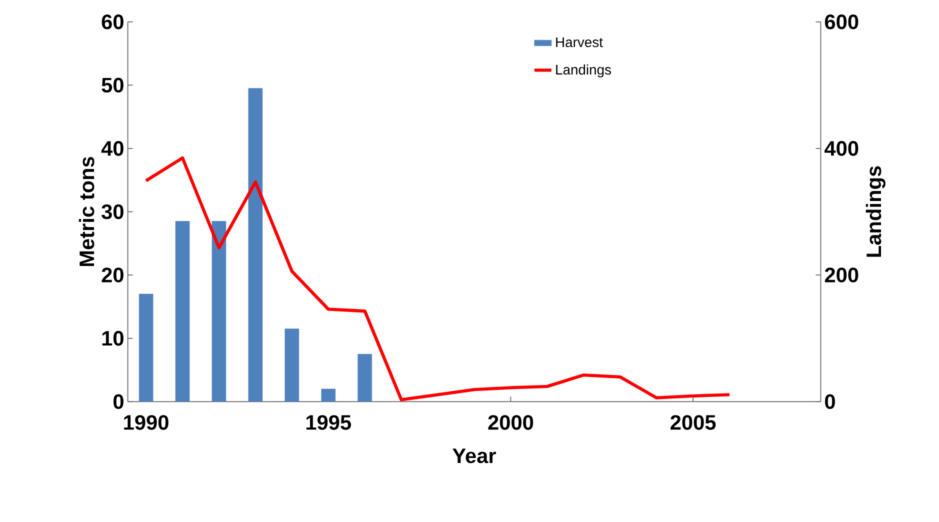 This screenshot has width=939, height=522. Describe the element at coordinates (113, 275) in the screenshot. I see `y-tick-label: 20` at that location.